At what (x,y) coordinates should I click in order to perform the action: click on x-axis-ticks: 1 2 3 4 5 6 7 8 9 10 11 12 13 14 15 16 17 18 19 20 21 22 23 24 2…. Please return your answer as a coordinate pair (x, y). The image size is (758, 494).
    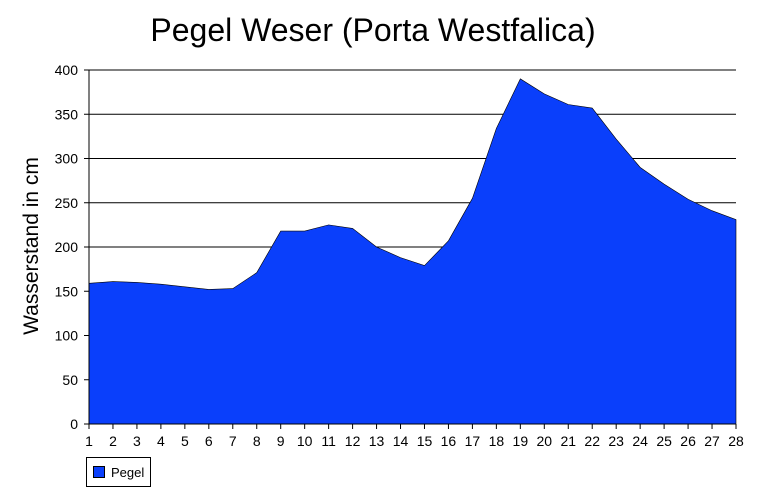
    Looking at the image, I should click on (414, 436).